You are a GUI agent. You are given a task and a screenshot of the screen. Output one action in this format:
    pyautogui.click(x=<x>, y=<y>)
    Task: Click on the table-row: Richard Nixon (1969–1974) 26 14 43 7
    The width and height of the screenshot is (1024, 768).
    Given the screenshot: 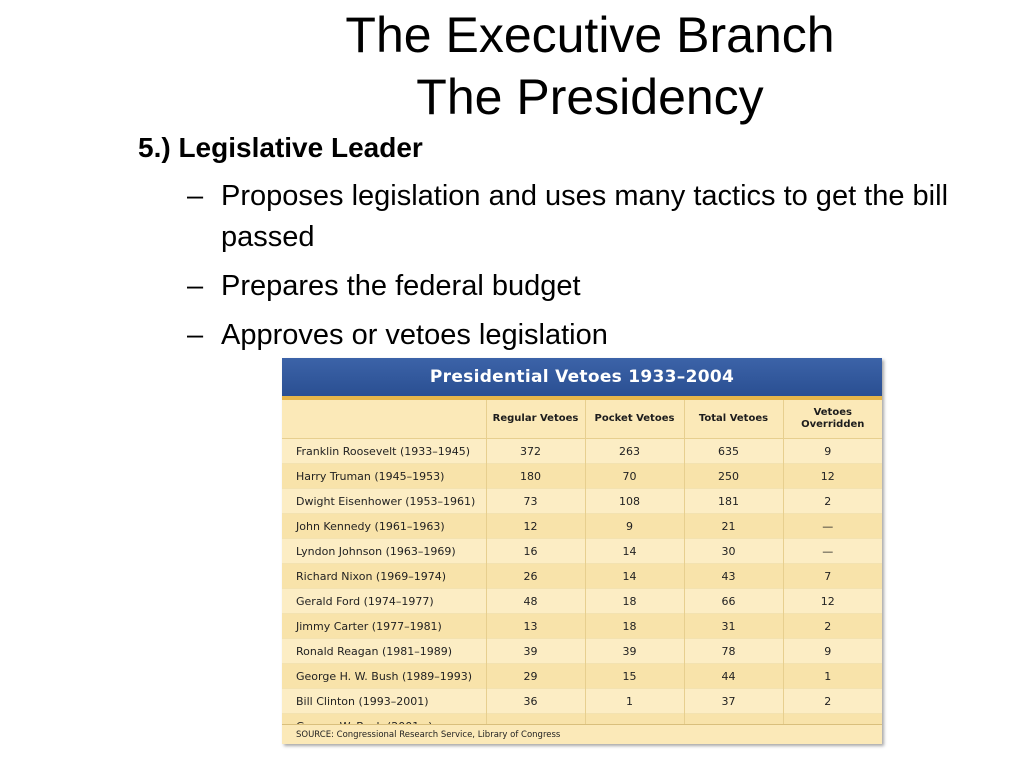 What is the action you would take?
    pyautogui.click(x=582, y=576)
    